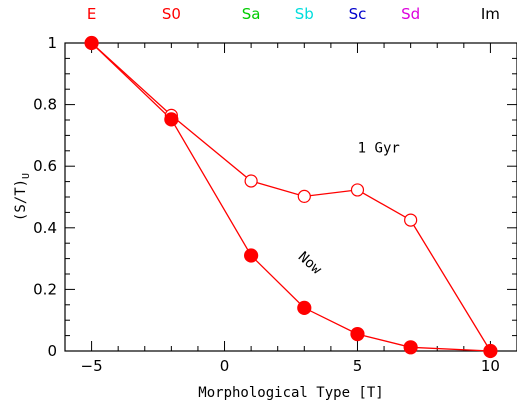  What do you see at coordinates (21, 200) in the screenshot?
I see `y-axis-label-main: (S/T)` at bounding box center [21, 200].